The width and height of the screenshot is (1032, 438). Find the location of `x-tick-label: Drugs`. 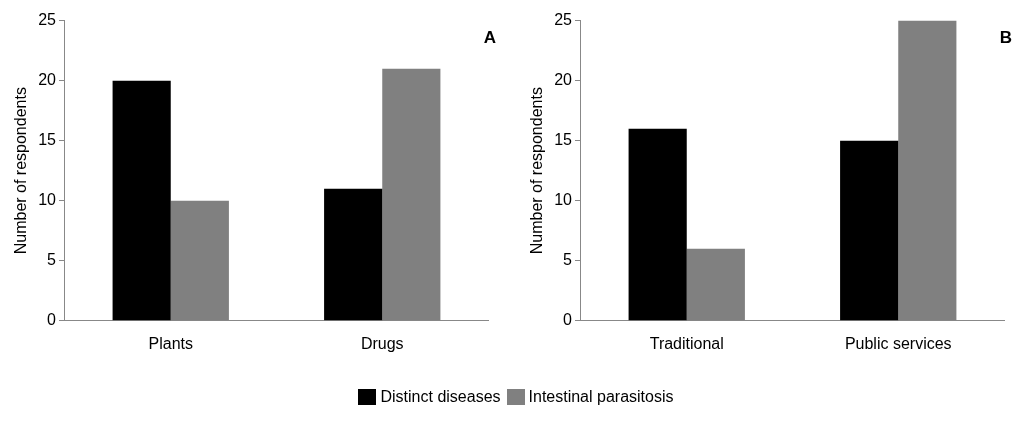

x-tick-label: Drugs is located at coordinates (382, 343).